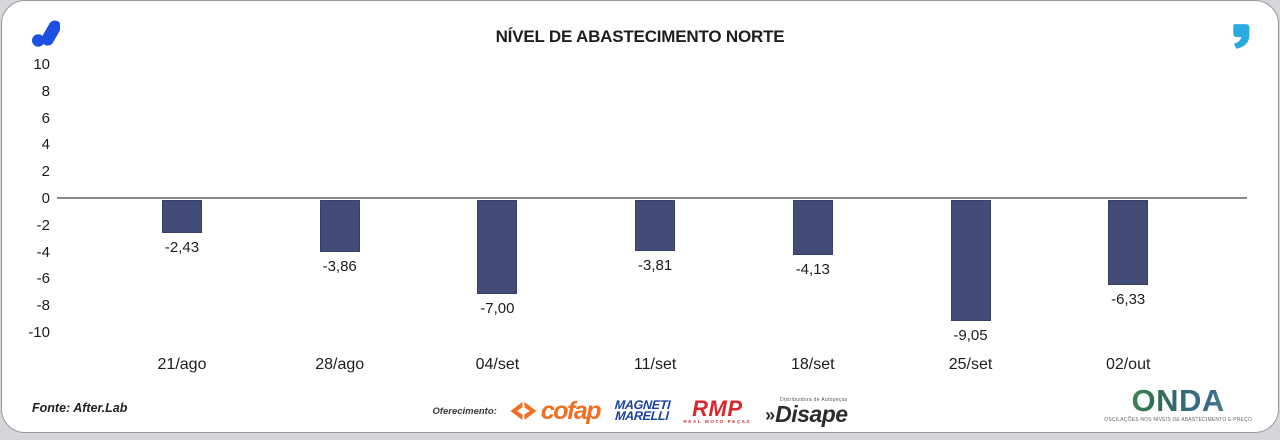  What do you see at coordinates (641, 416) in the screenshot?
I see `magneti-line2: MARELLI` at bounding box center [641, 416].